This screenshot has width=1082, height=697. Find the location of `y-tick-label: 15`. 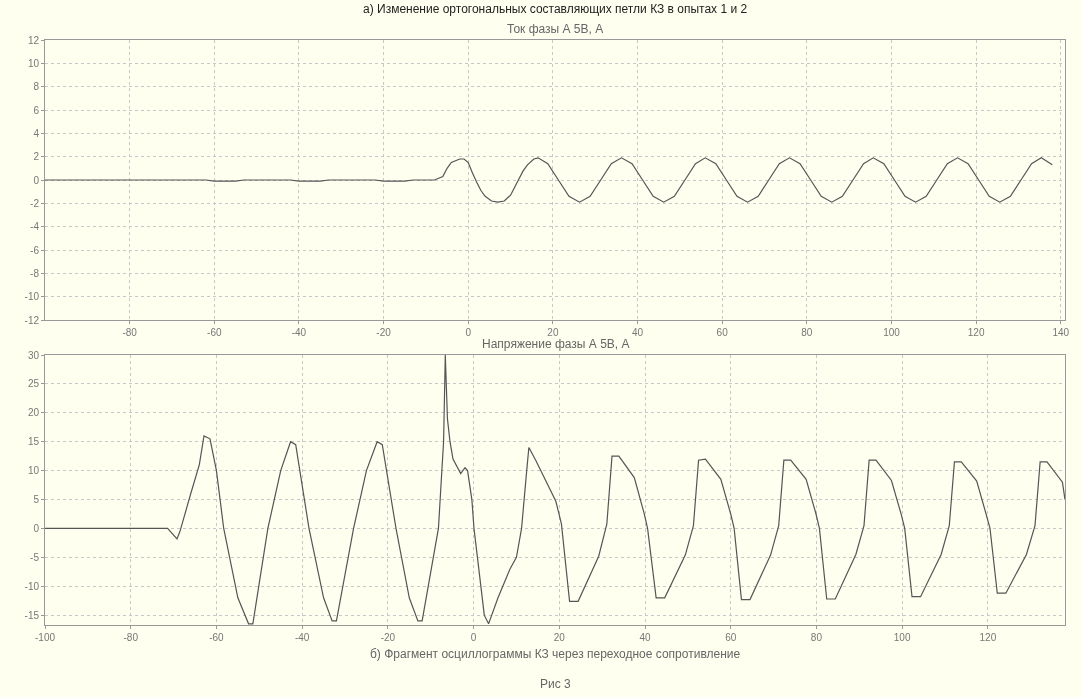

y-tick-label: 15 is located at coordinates (33, 442).